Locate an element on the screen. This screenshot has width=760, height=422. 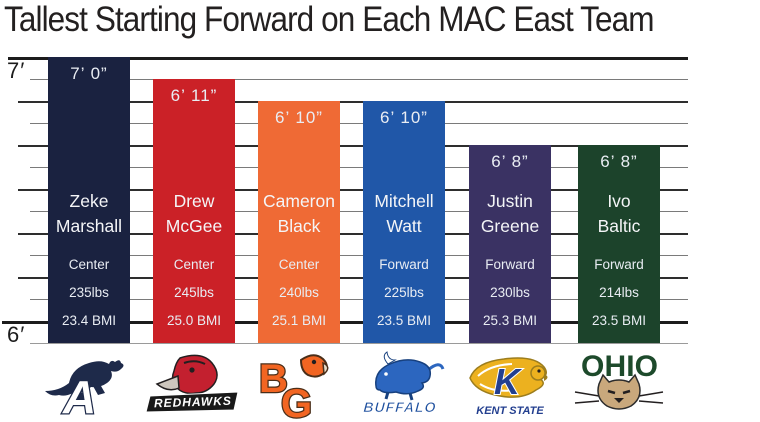
axis-tick-6ft: 6′ is located at coordinates (16, 334).